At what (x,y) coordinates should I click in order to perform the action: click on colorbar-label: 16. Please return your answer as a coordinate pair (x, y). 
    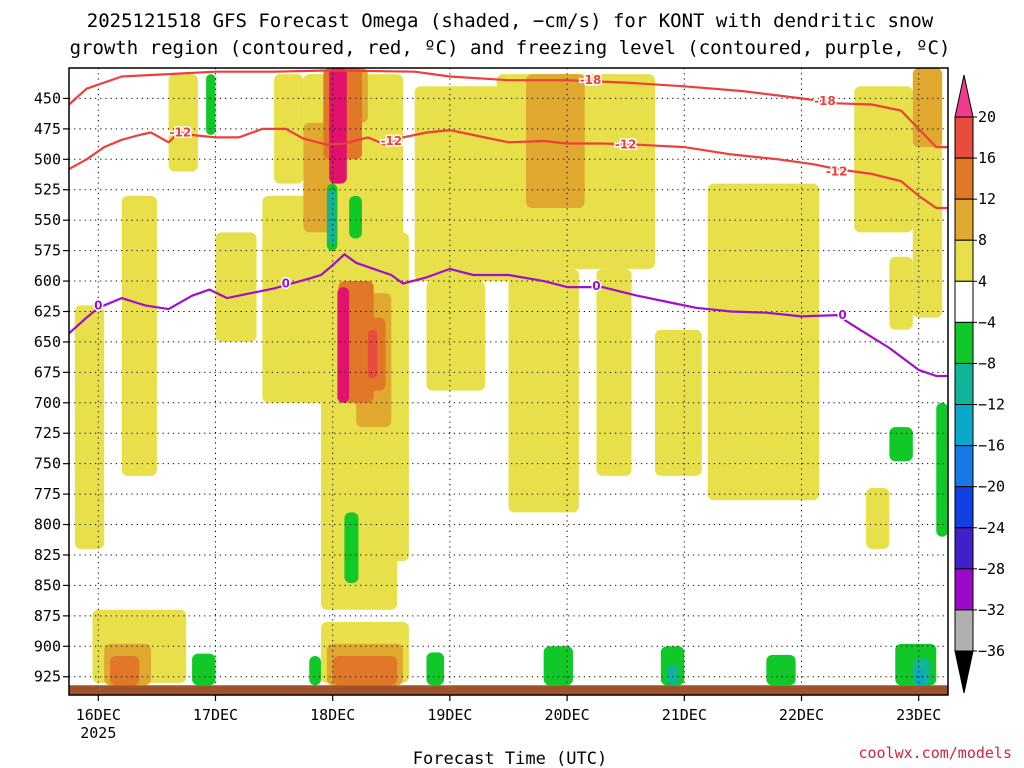
    Looking at the image, I should click on (987, 158).